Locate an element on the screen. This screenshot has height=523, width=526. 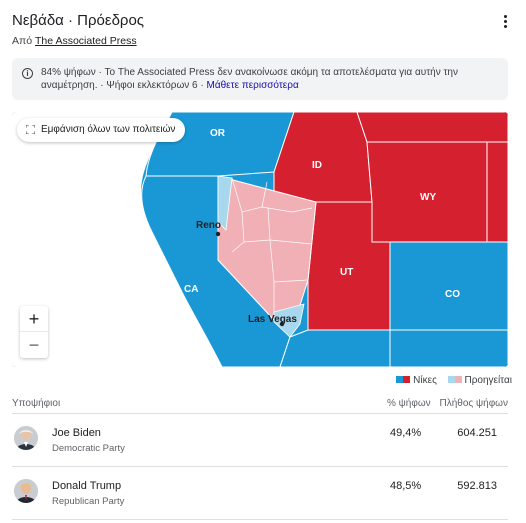
label-co: CO is located at coordinates (452, 294).